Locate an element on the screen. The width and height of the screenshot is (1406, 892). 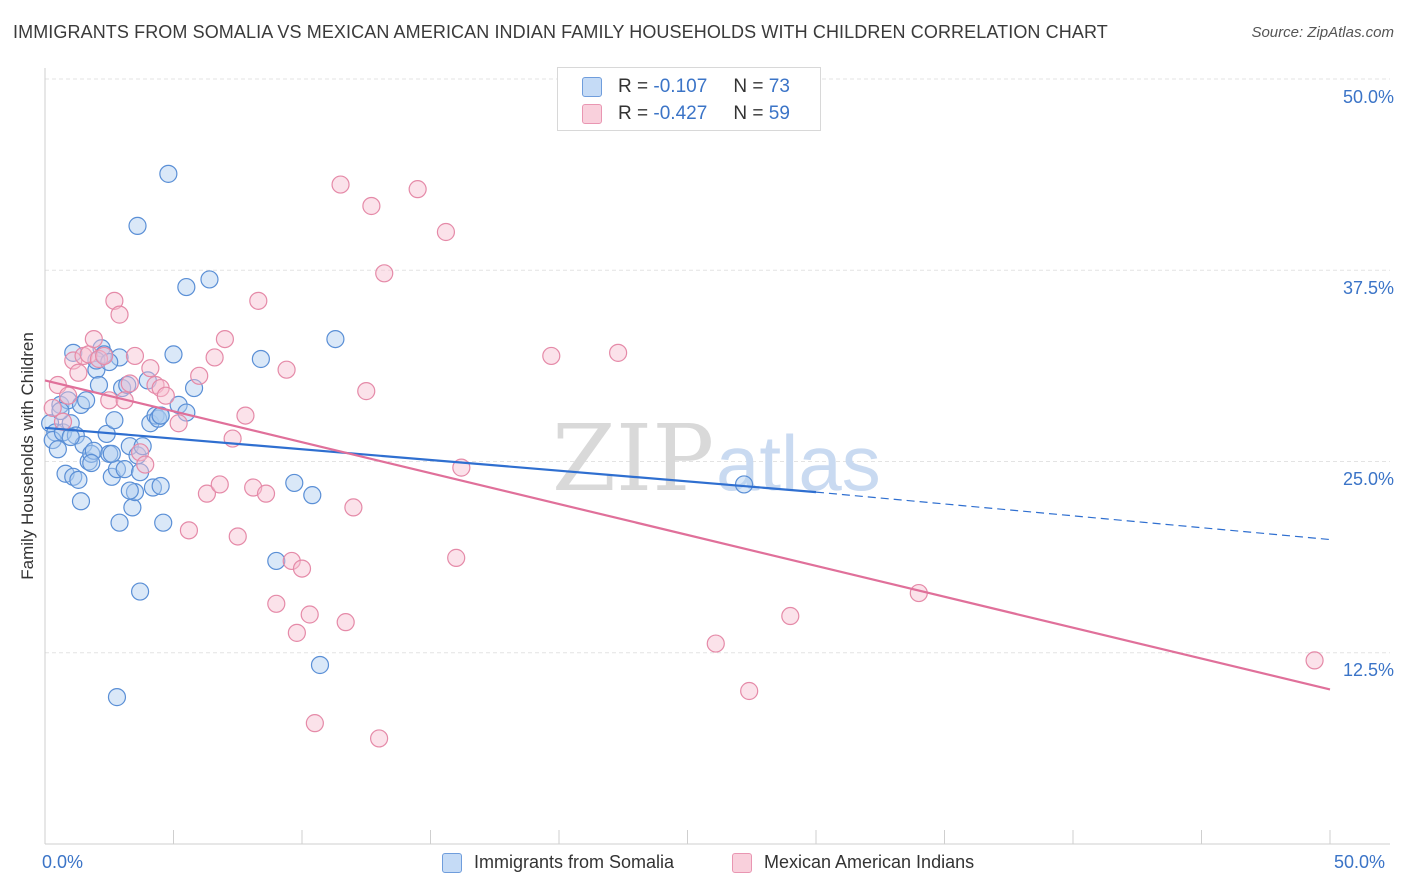
bottom-legend-swatch-pink is located at coordinates (742, 862).